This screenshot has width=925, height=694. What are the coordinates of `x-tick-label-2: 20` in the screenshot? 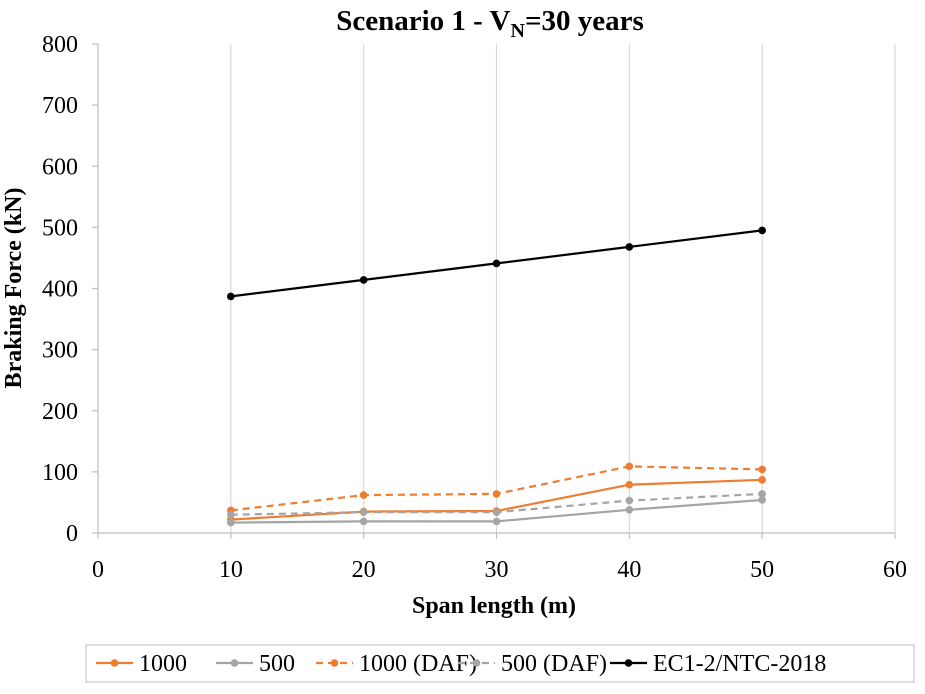 It's located at (364, 570).